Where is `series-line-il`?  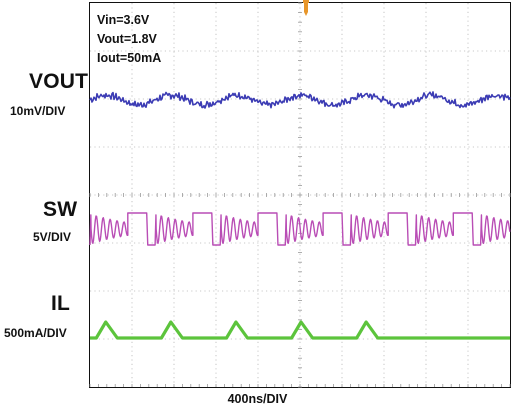
series-line-il is located at coordinates (300, 330).